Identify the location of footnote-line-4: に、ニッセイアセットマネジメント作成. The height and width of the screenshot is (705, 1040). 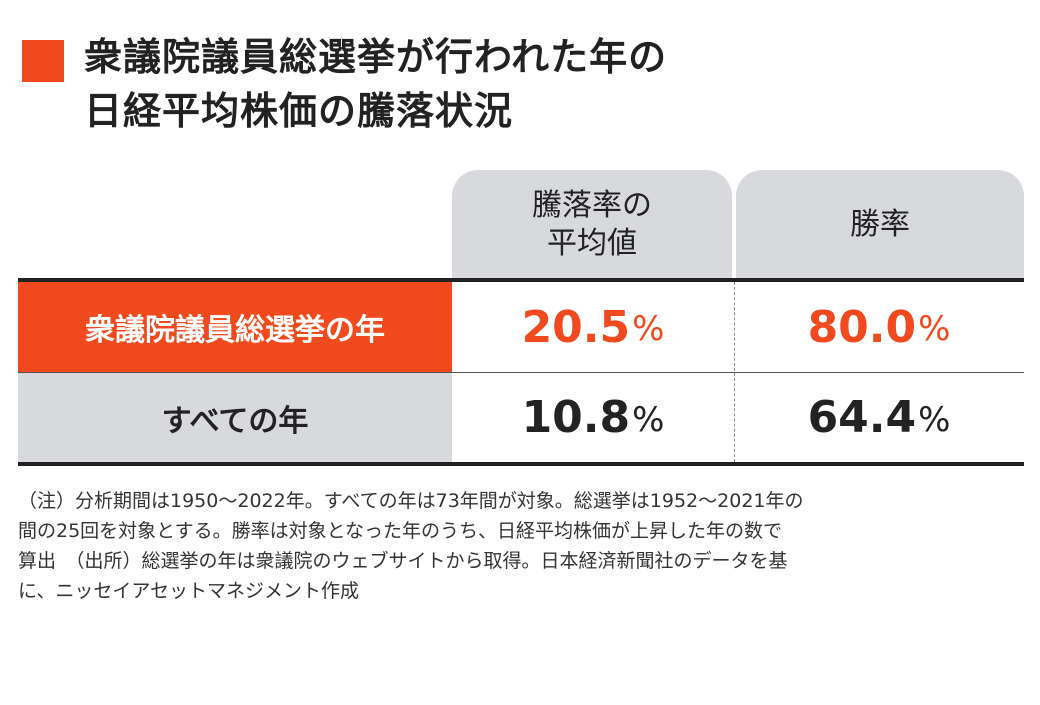
(189, 591).